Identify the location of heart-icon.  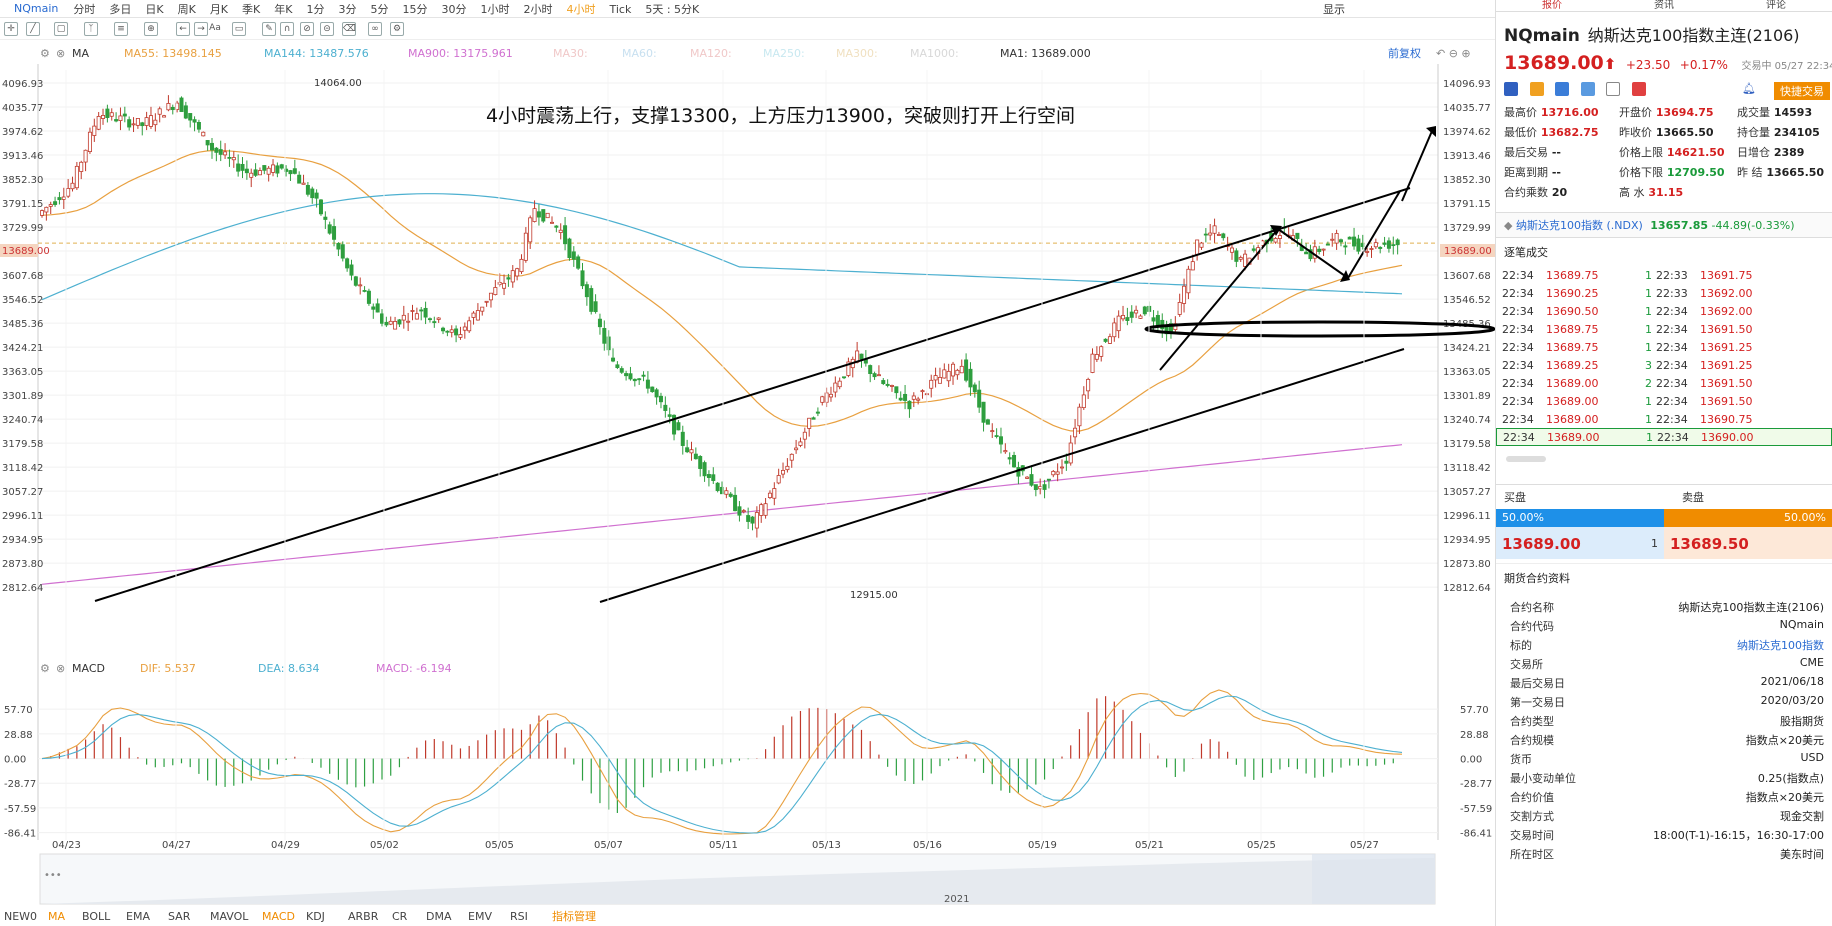
(1638, 89).